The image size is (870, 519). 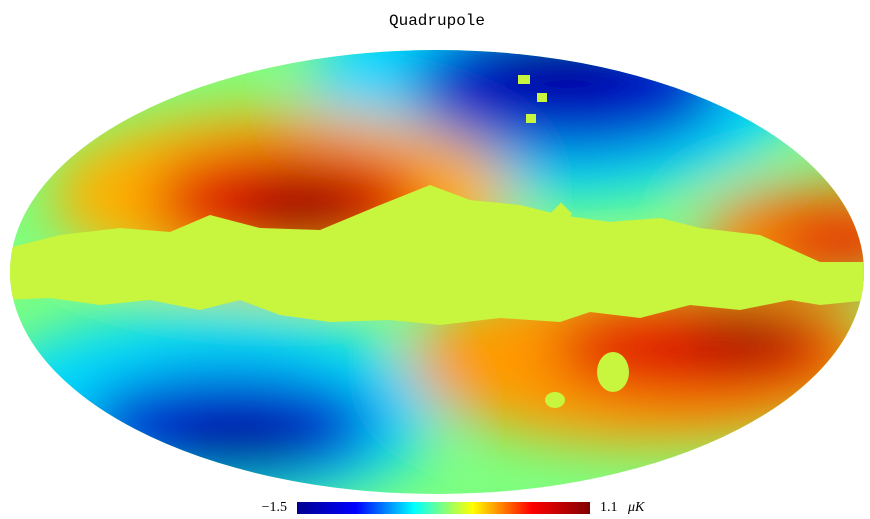 I want to click on colorbar-max-label: 1.1, so click(x=609, y=507).